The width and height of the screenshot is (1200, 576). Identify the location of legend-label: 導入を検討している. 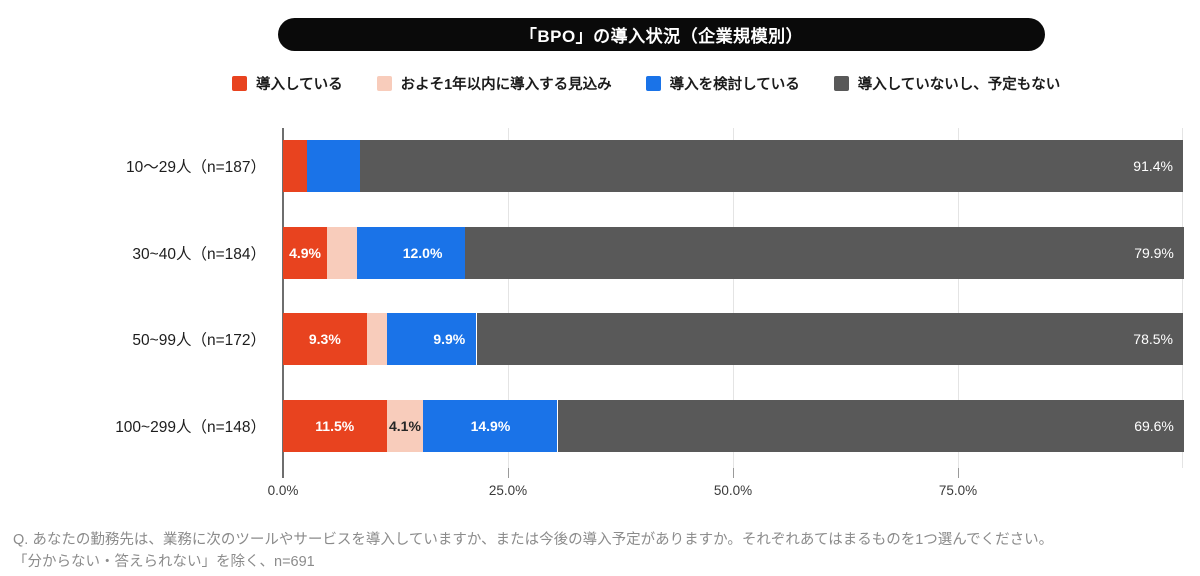
(734, 84).